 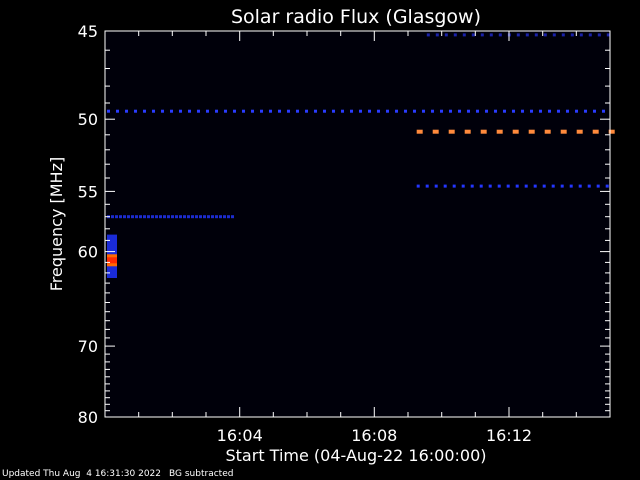 What do you see at coordinates (356, 17) in the screenshot?
I see `chart-title: Solar radio Flux (Glasgow)` at bounding box center [356, 17].